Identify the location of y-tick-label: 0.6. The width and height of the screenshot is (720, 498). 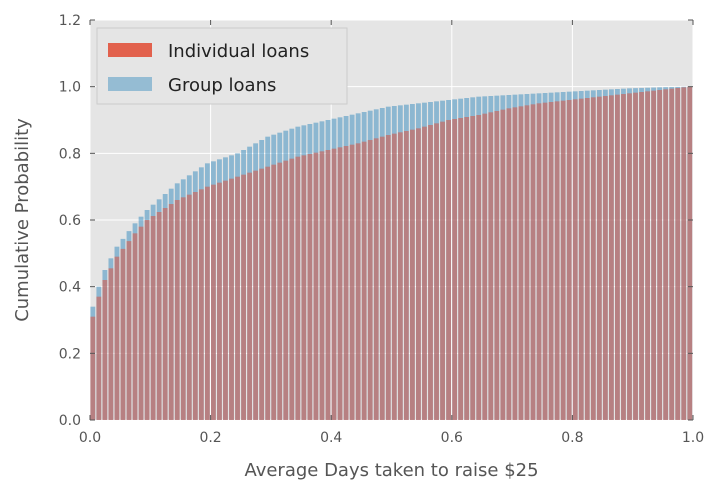
(70, 221).